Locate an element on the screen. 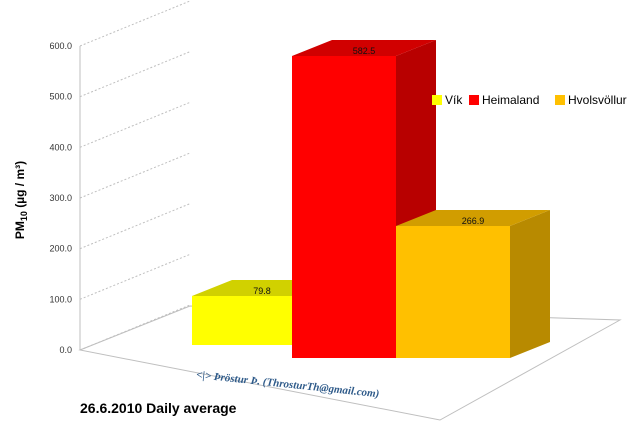 The image size is (640, 433). legend-label: Vík is located at coordinates (454, 100).